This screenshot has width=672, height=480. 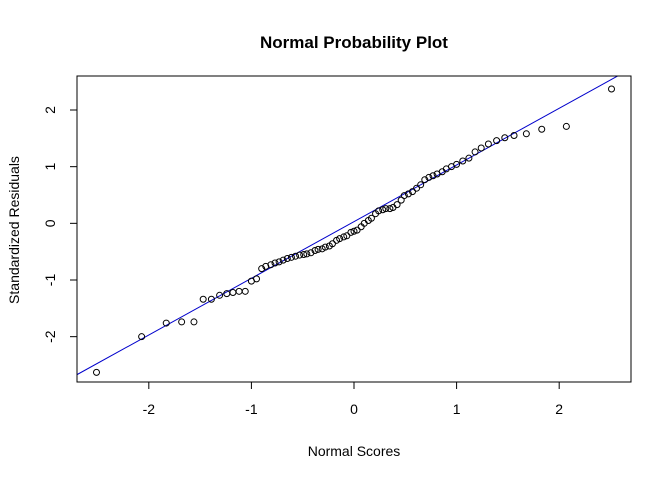 I want to click on chart-title: Normal Probability Plot, so click(x=354, y=42).